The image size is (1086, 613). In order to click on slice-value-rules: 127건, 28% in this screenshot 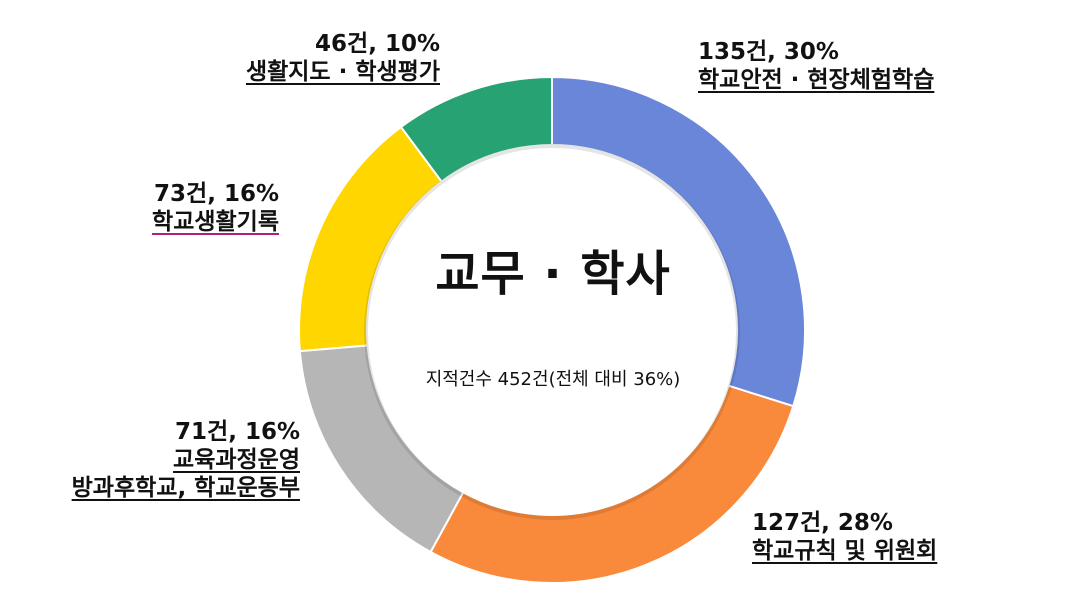, I will do `click(822, 523)`.